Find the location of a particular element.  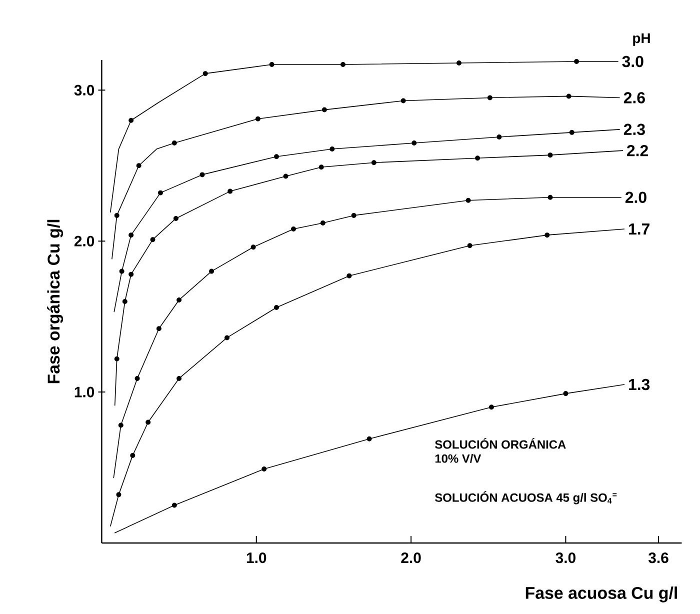

legend-title: pH is located at coordinates (641, 39).